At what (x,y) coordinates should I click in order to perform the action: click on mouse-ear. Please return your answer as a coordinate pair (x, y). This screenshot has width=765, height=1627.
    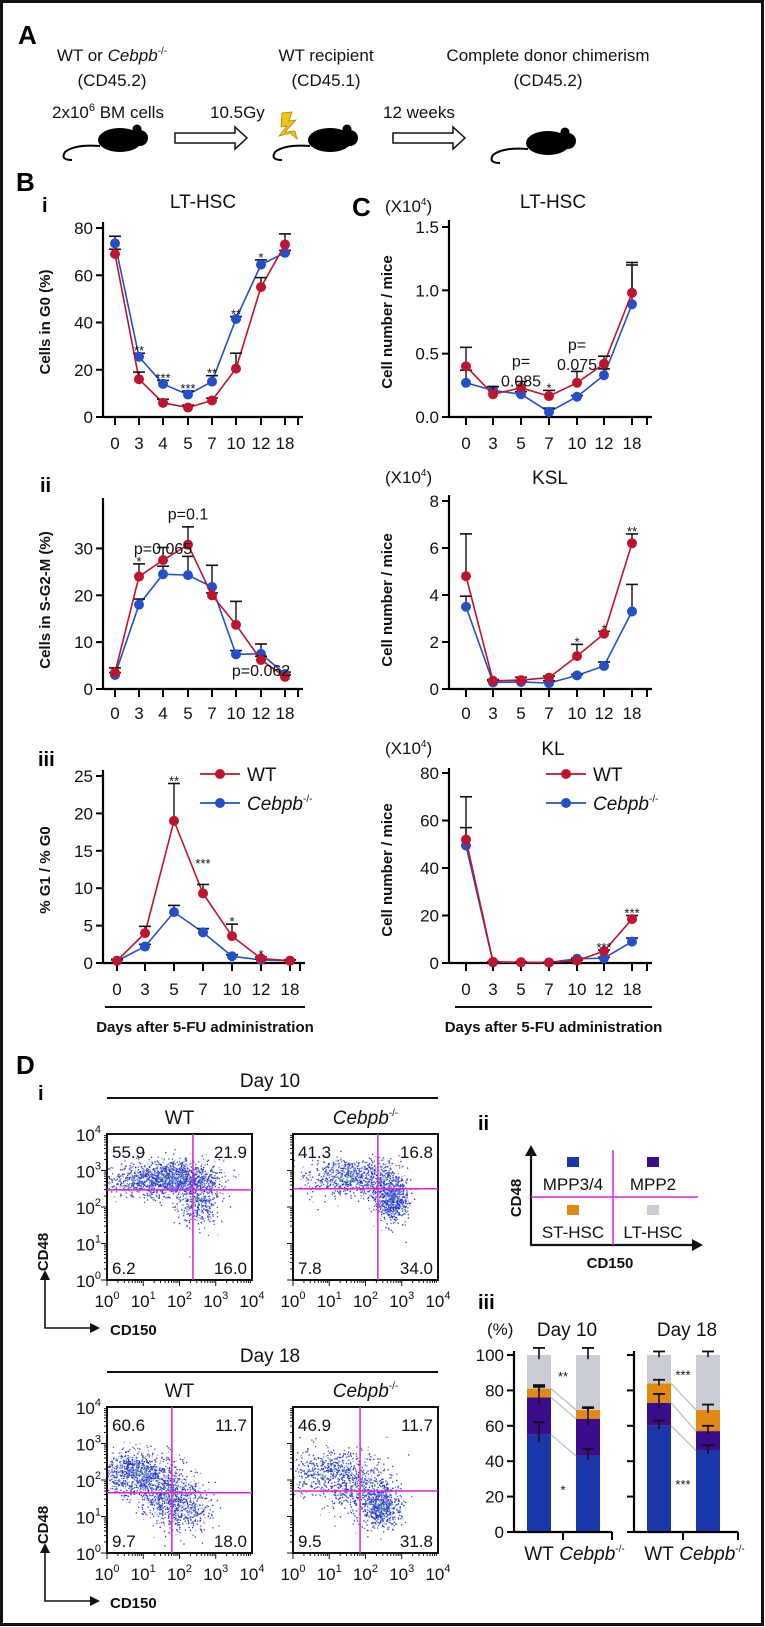
    Looking at the image, I should click on (347, 129).